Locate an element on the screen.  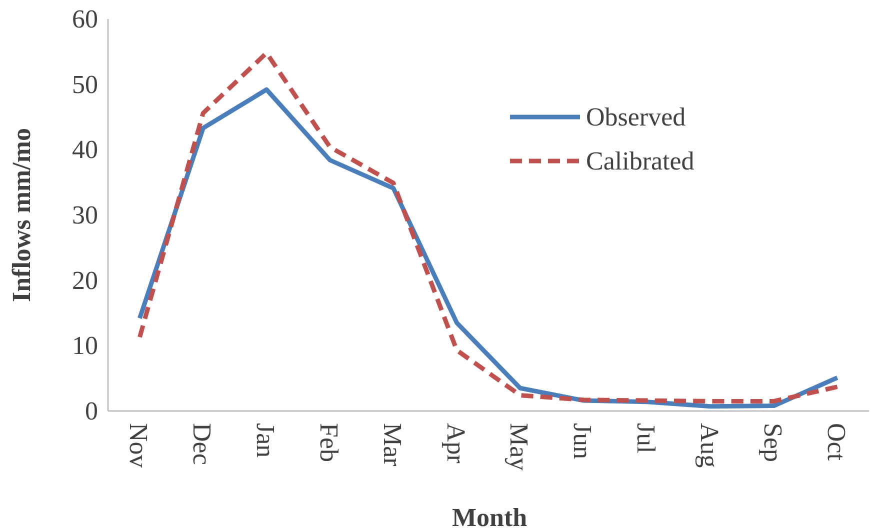
x-axis-title: Month is located at coordinates (490, 517).